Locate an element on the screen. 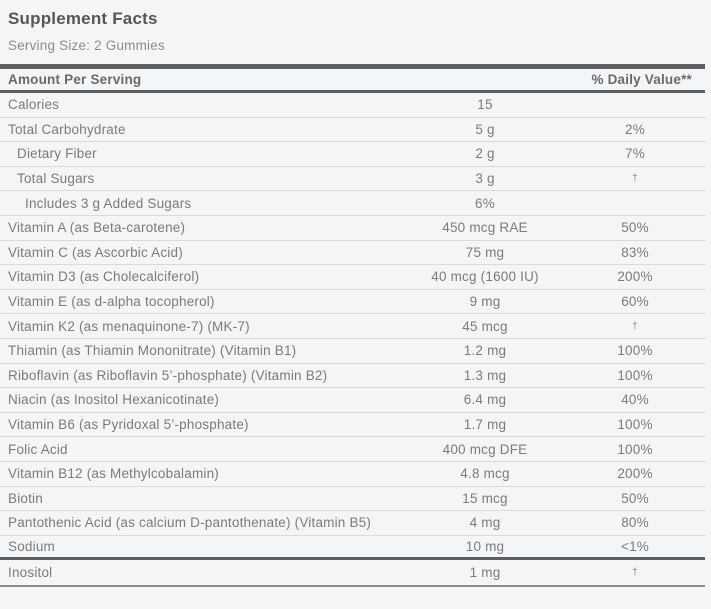 Image resolution: width=711 pixels, height=609 pixels. nutrient-label: Total Carbohydrate is located at coordinates (67, 129).